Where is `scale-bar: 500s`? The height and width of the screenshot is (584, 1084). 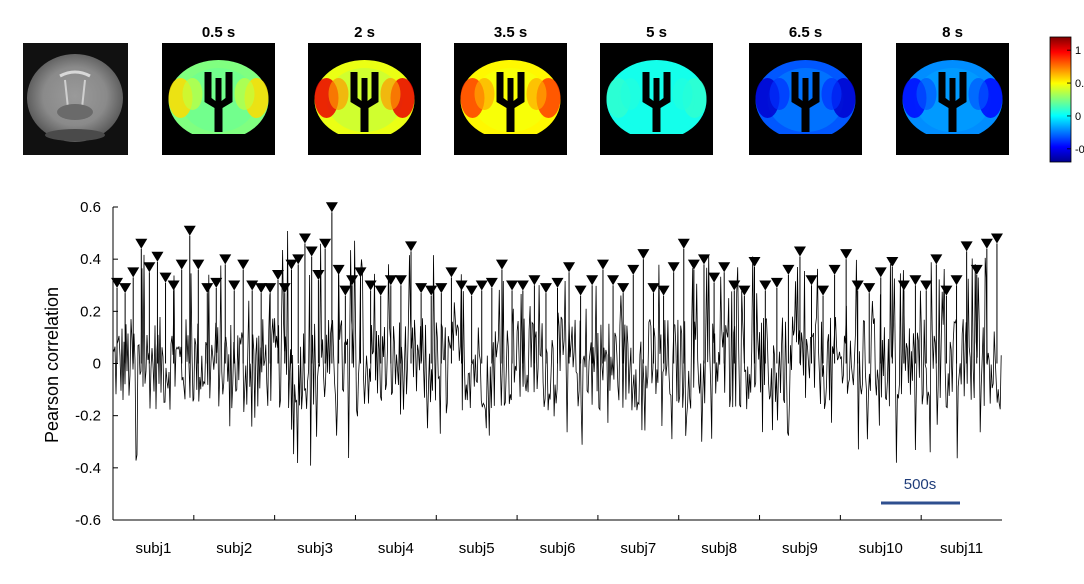 scale-bar: 500s is located at coordinates (920, 490).